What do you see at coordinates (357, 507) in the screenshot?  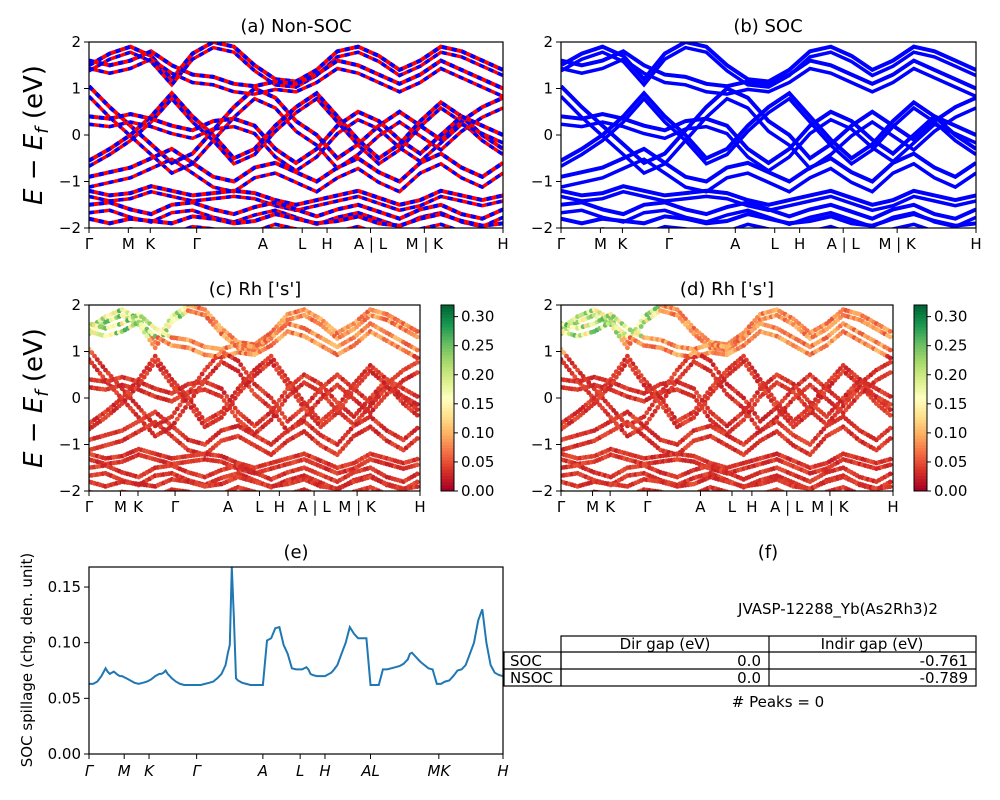 I see `x-tick-label: M | K` at bounding box center [357, 507].